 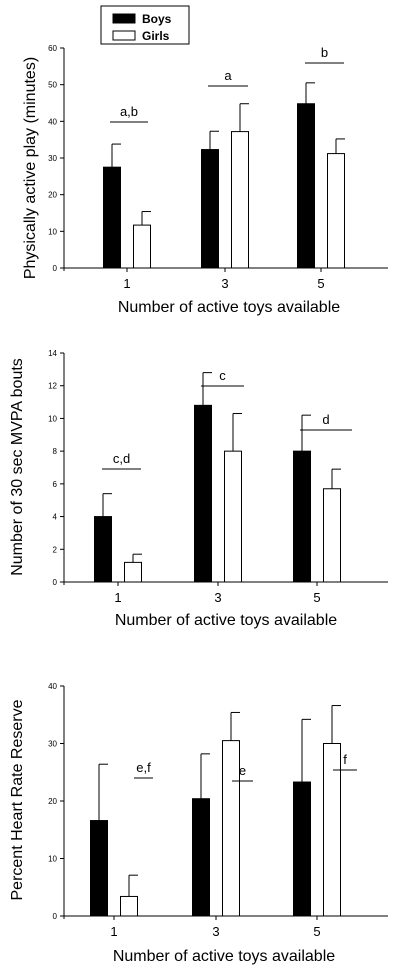 What do you see at coordinates (17, 799) in the screenshot?
I see `y-axis-label: Percent Heart Rate Reserve` at bounding box center [17, 799].